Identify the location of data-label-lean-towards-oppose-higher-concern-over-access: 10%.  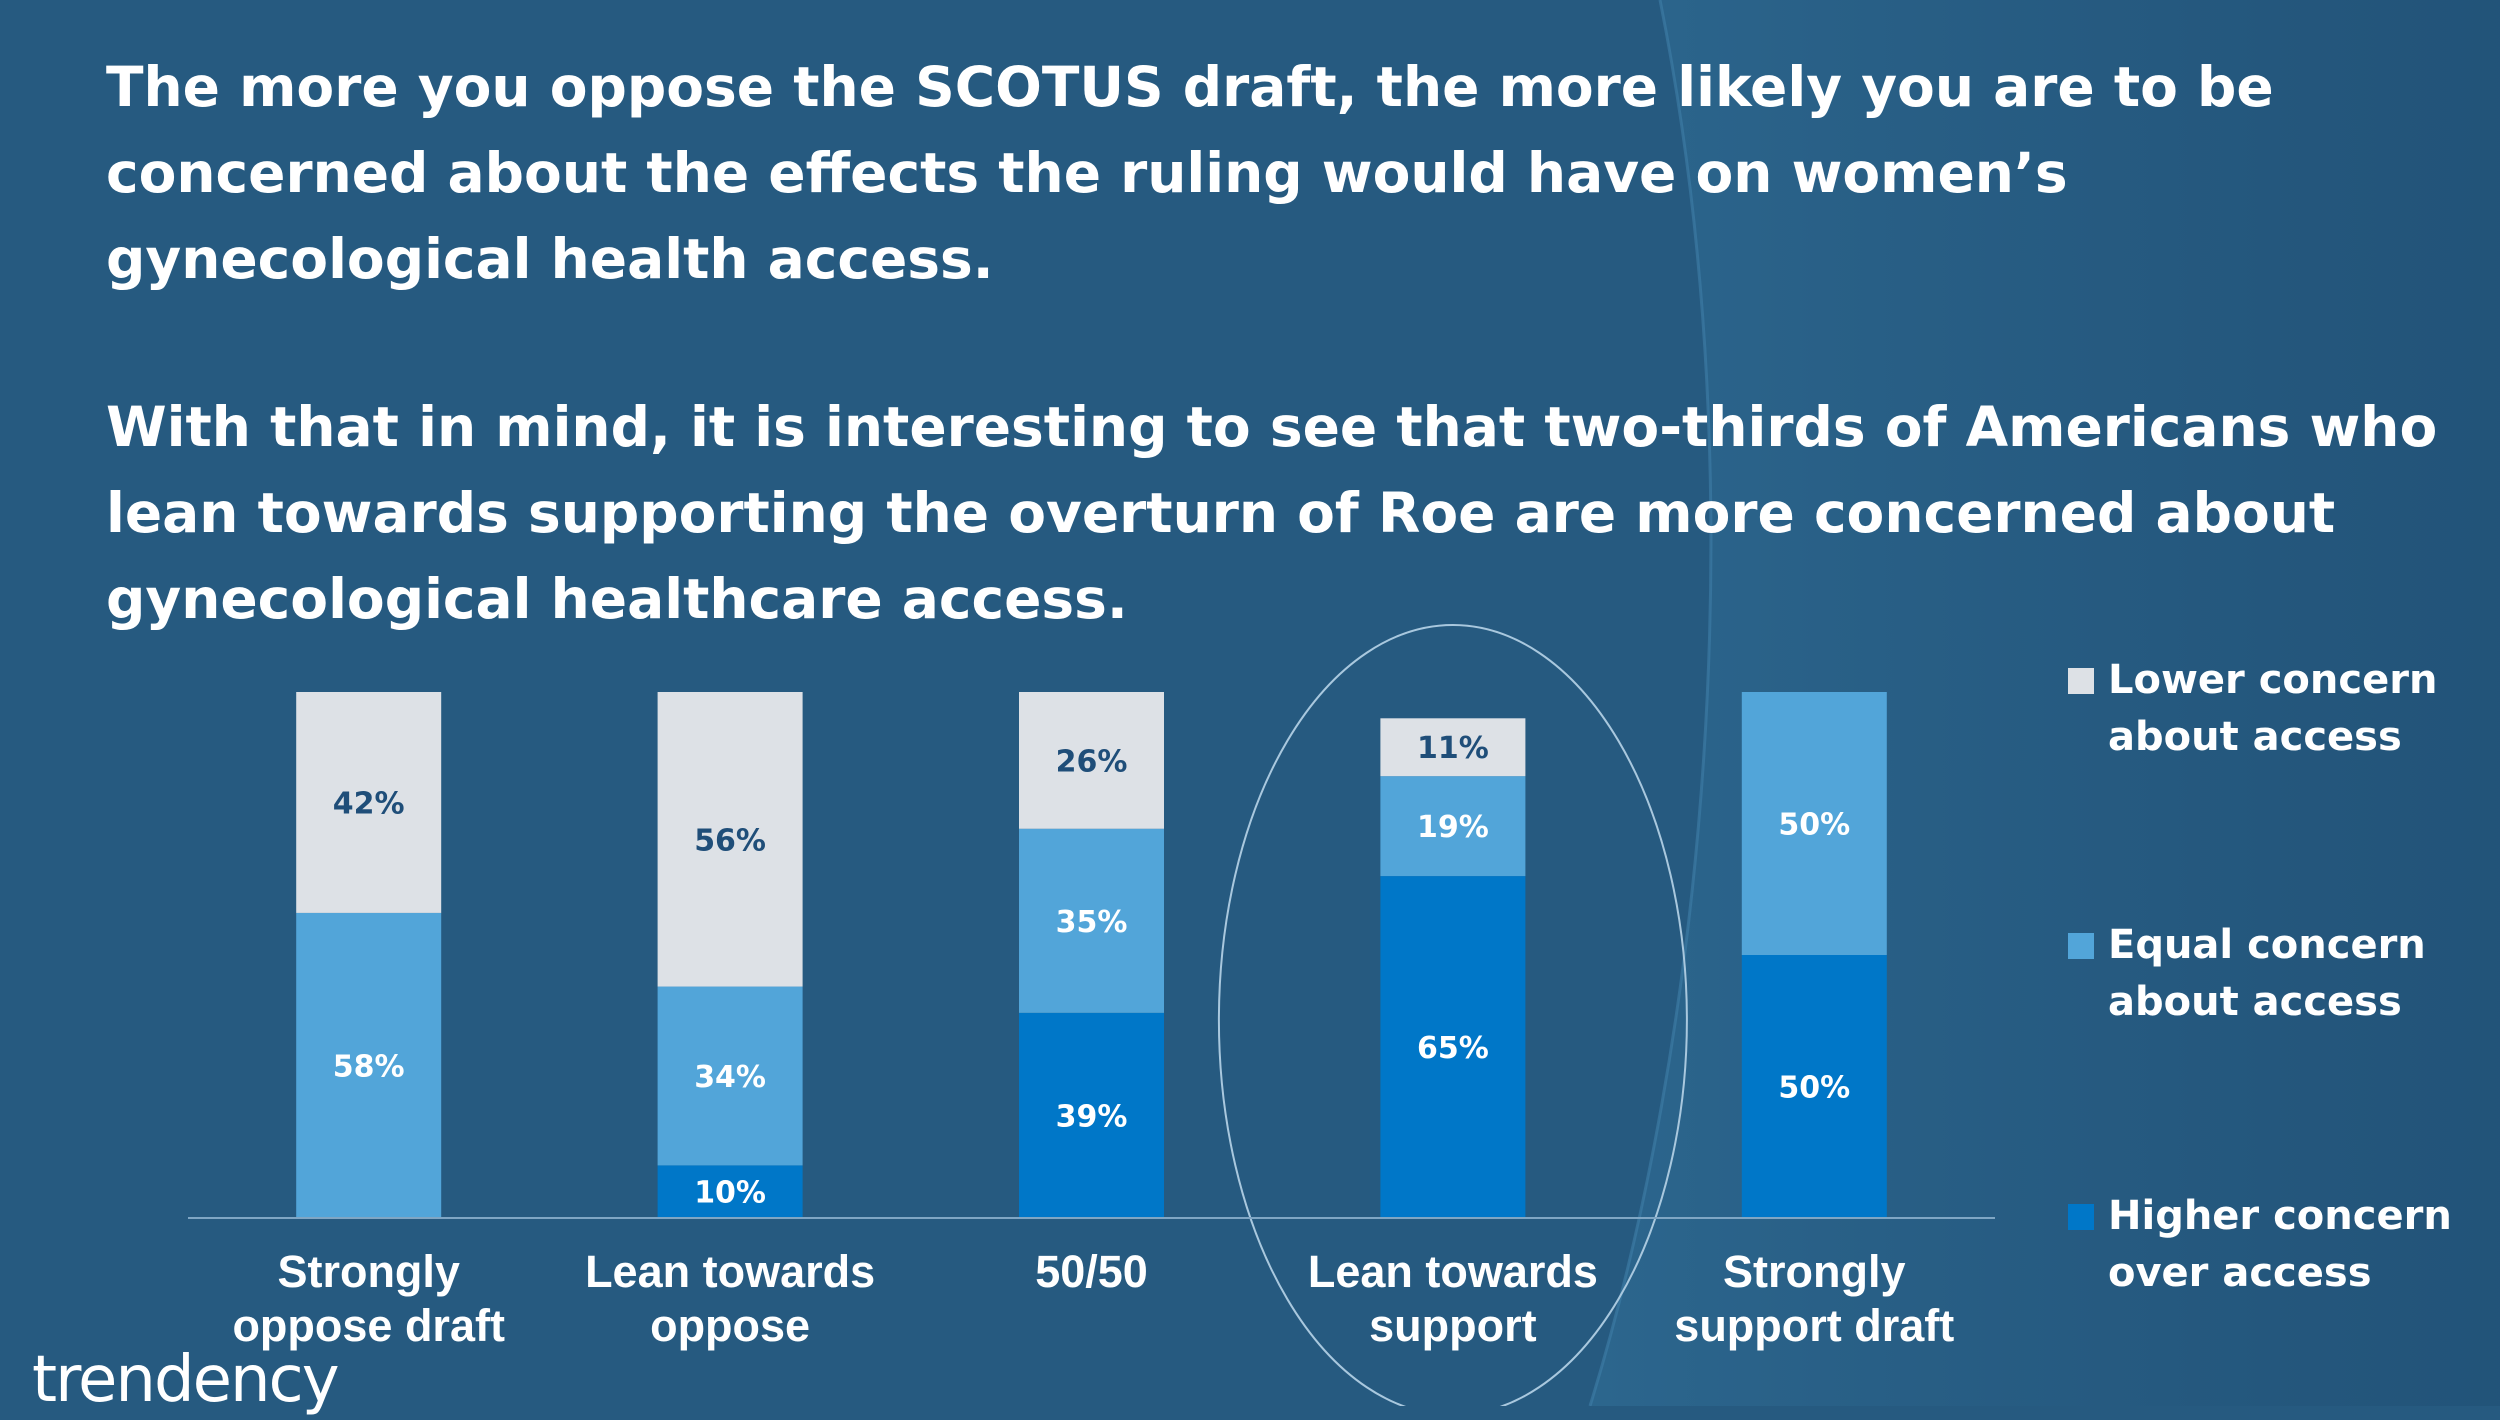
(730, 1193).